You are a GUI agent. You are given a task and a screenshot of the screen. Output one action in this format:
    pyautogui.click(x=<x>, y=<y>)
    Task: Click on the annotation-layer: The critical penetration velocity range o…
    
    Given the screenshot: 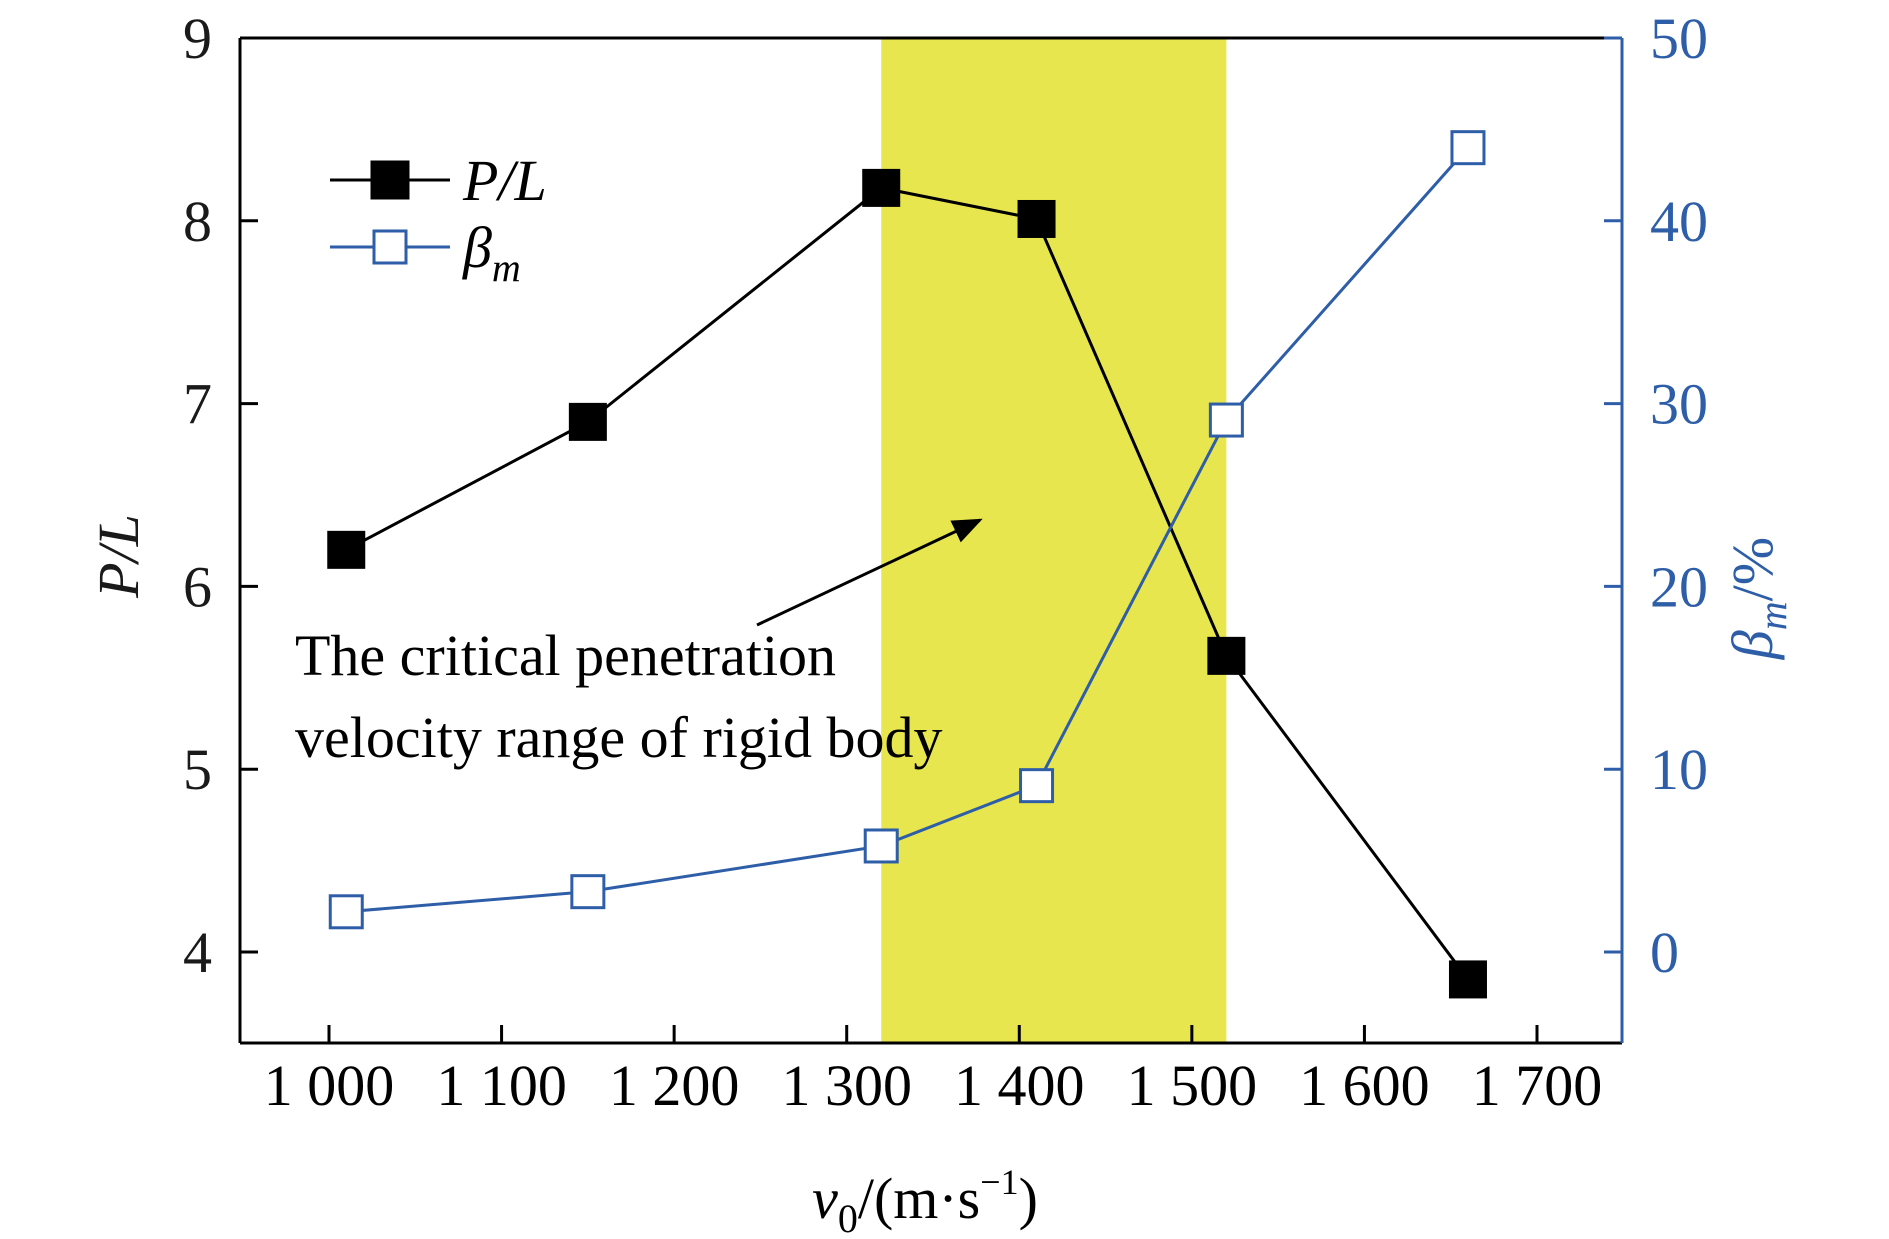 What is the action you would take?
    pyautogui.click(x=639, y=644)
    